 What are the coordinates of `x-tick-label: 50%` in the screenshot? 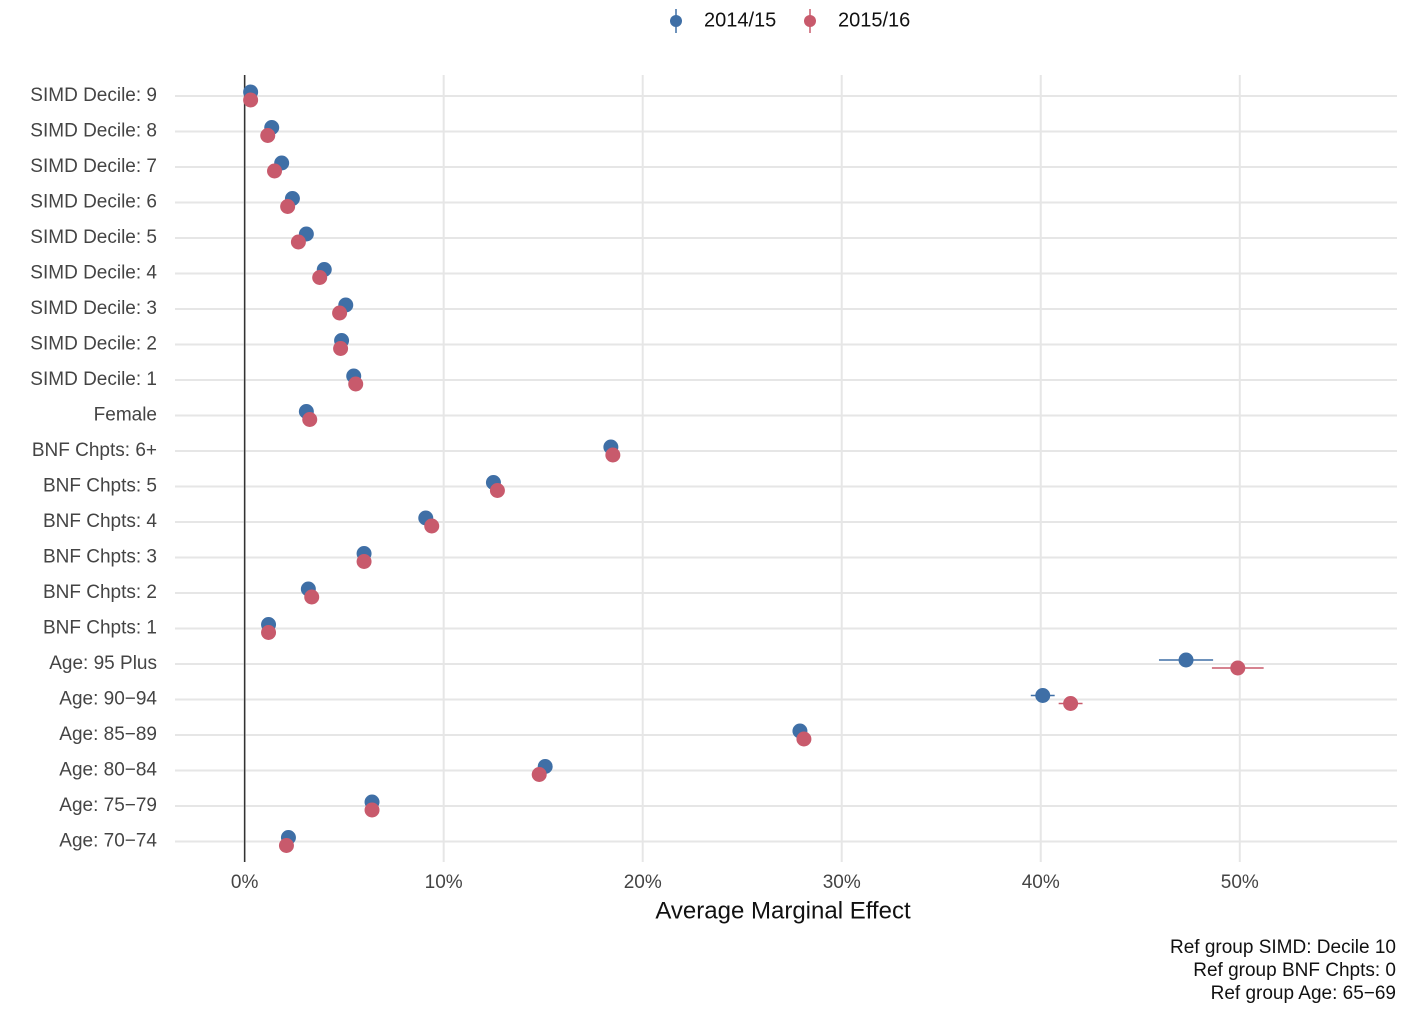 It's located at (1240, 882).